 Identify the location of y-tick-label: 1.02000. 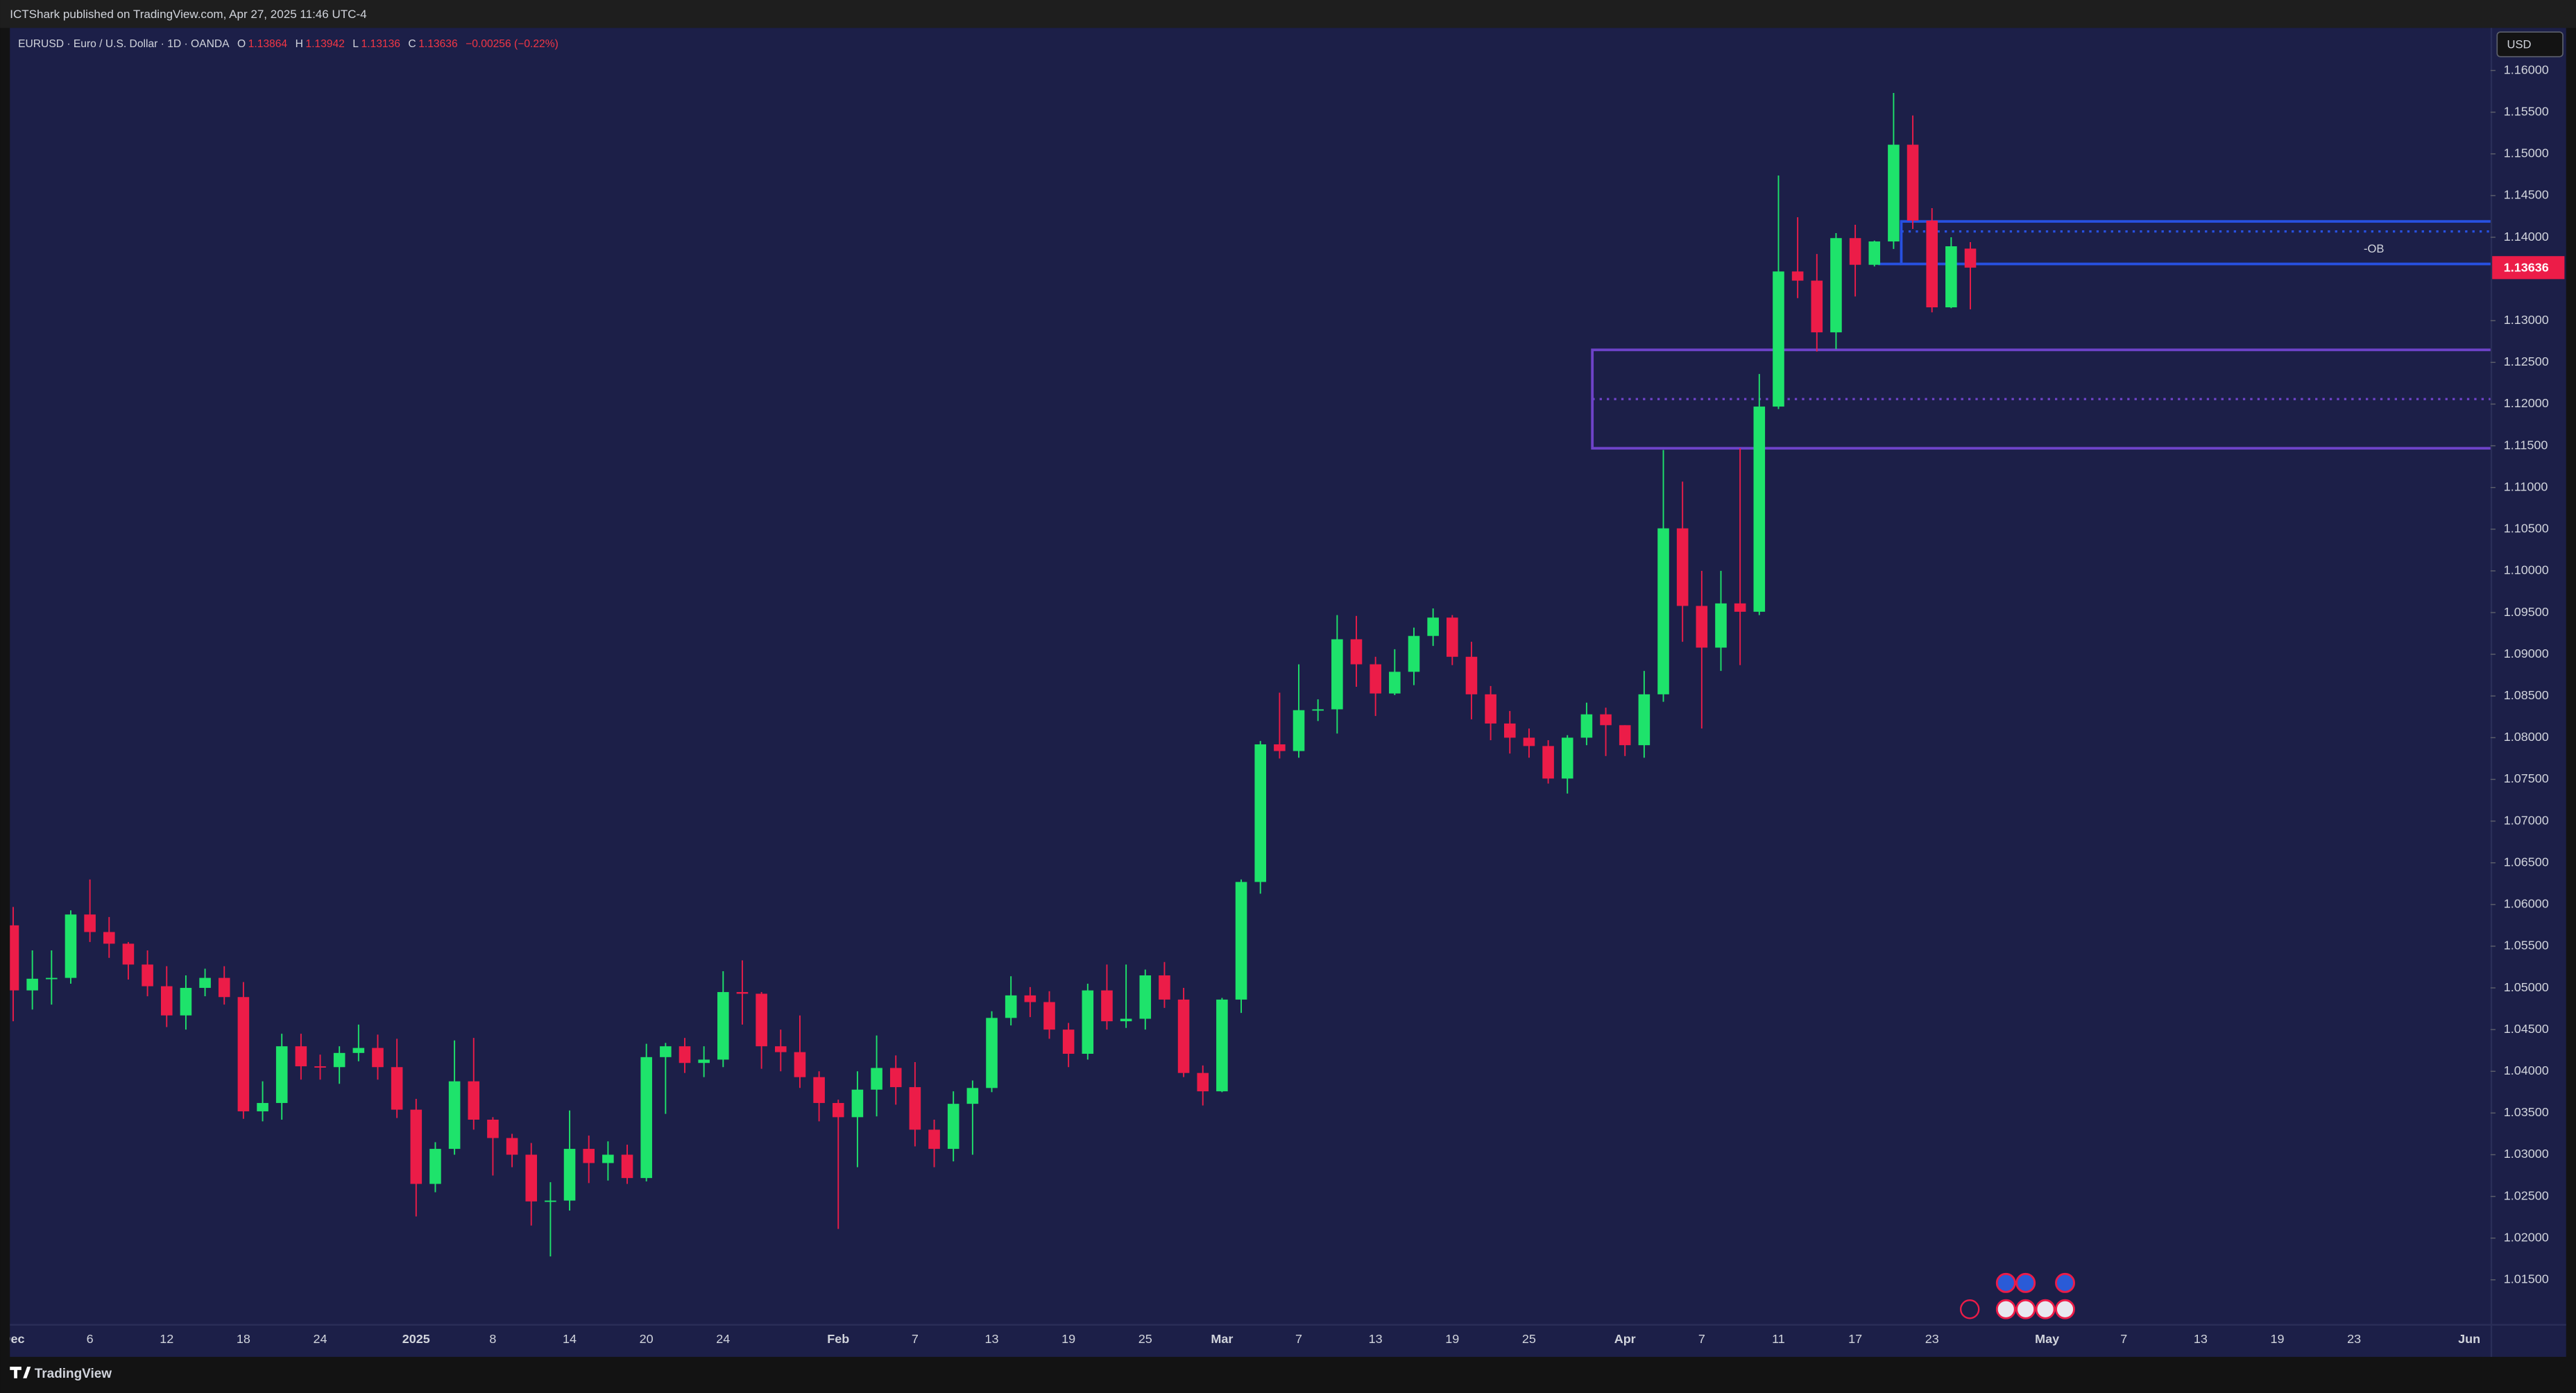
(2526, 1237).